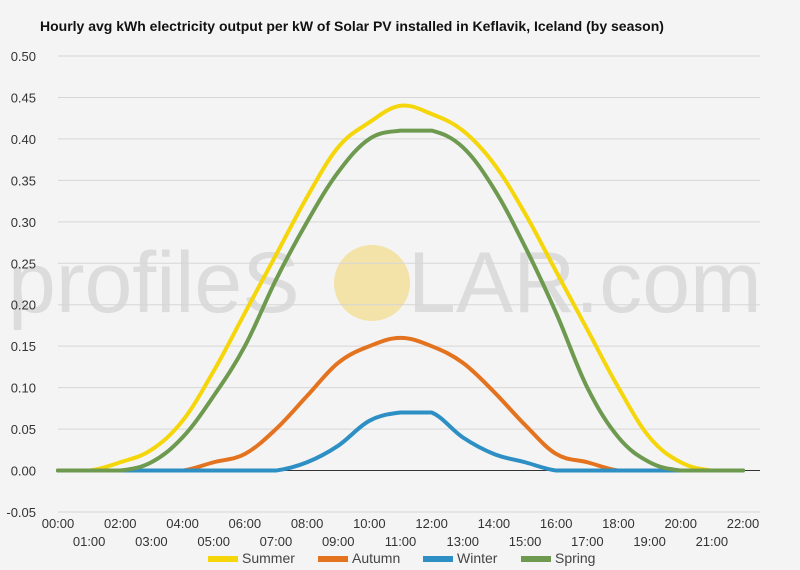 The height and width of the screenshot is (570, 800). Describe the element at coordinates (401, 541) in the screenshot. I see `x-tick-label: 11:00` at that location.